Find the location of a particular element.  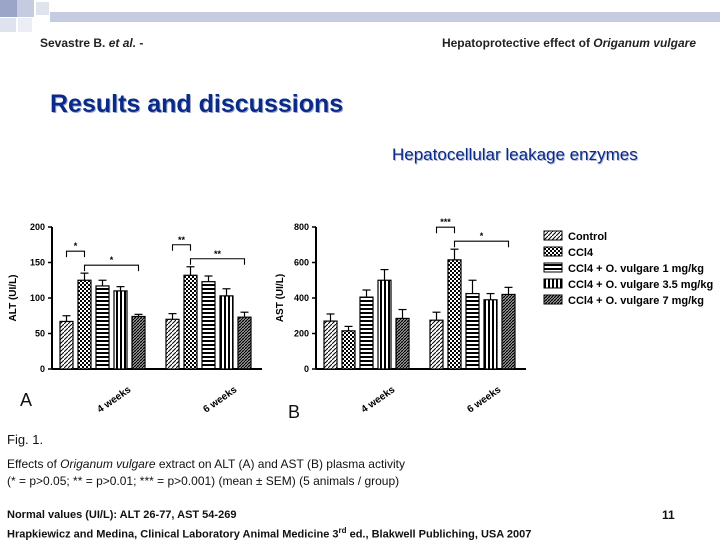

legend-label: Control is located at coordinates (587, 237).